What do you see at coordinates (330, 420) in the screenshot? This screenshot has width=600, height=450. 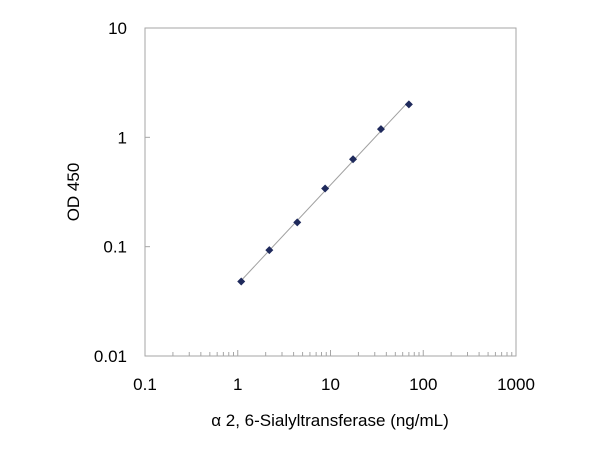 I see `x-axis-title: α 2, 6-Sialyltransferase (ng/mL)` at bounding box center [330, 420].